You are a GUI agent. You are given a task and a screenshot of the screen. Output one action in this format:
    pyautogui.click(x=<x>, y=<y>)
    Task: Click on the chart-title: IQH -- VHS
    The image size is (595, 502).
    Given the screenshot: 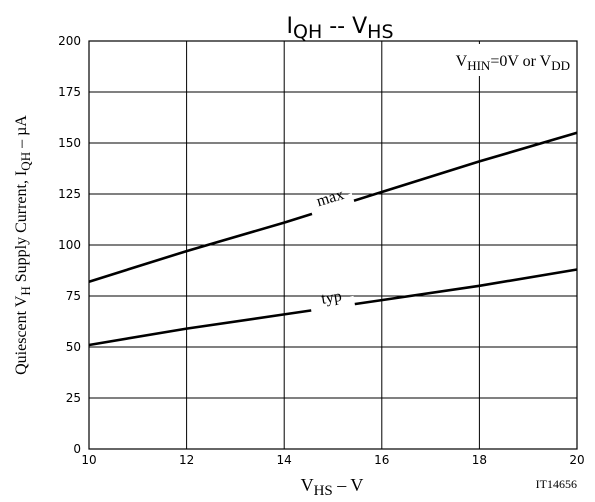 What is the action you would take?
    pyautogui.click(x=339, y=28)
    